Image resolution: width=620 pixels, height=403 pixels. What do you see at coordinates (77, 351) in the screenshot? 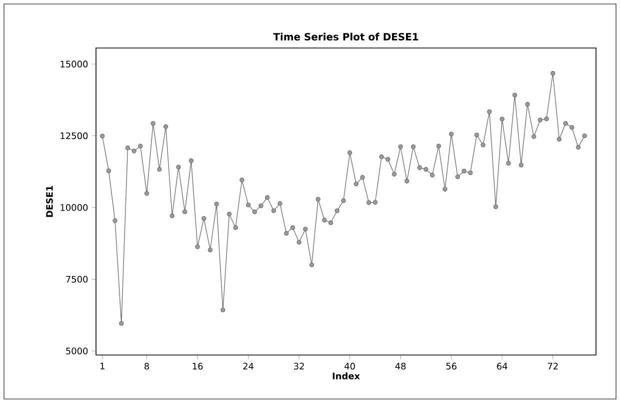
I see `y-tick-label: 5000` at bounding box center [77, 351].